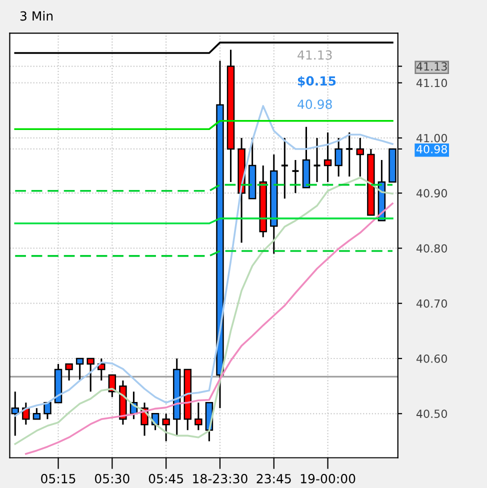 The image size is (487, 488). Describe the element at coordinates (315, 55) in the screenshot. I see `annotation: 41.13` at that location.